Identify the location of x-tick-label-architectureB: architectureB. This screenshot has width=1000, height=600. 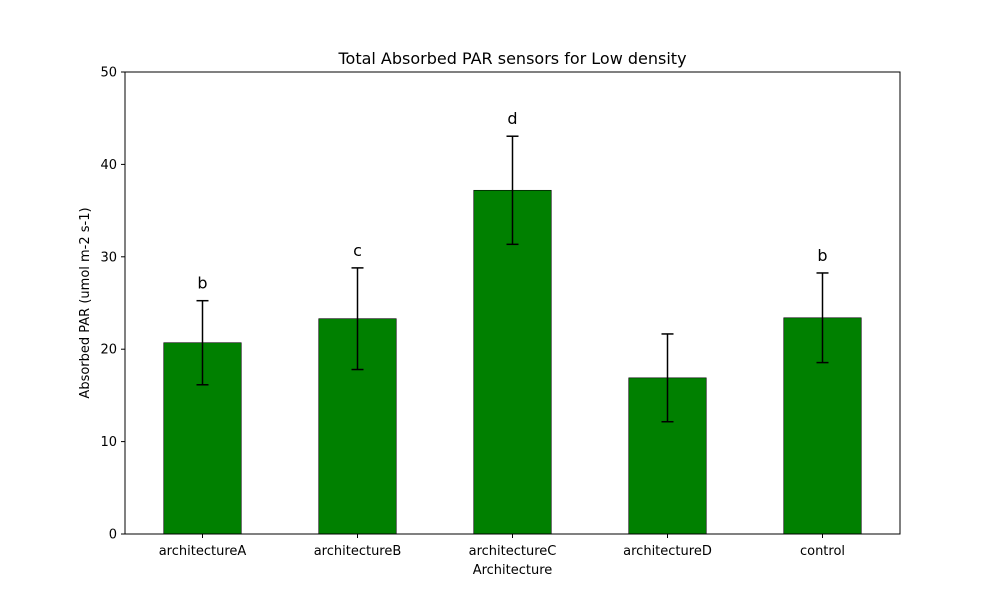
(358, 551).